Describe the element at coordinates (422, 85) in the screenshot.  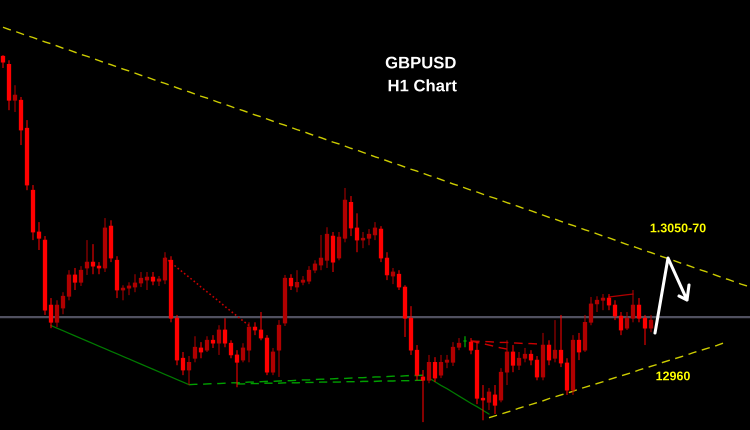
I see `text: H1 Chart` at that location.